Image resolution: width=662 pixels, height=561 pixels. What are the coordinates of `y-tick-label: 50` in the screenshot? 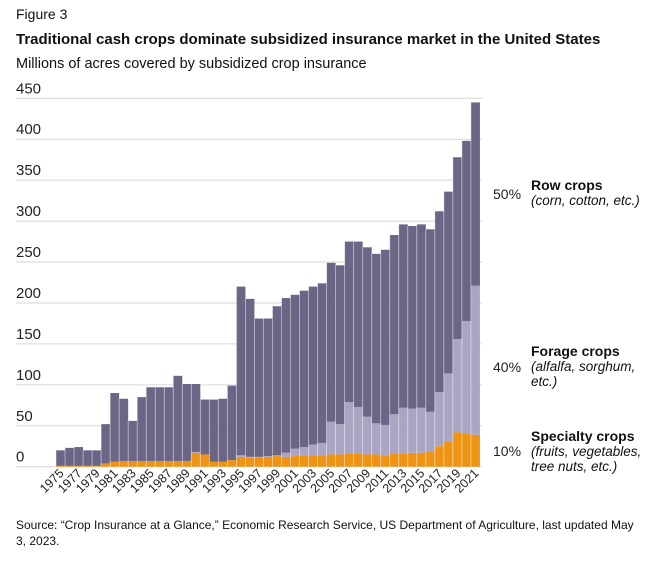 It's located at (24, 416).